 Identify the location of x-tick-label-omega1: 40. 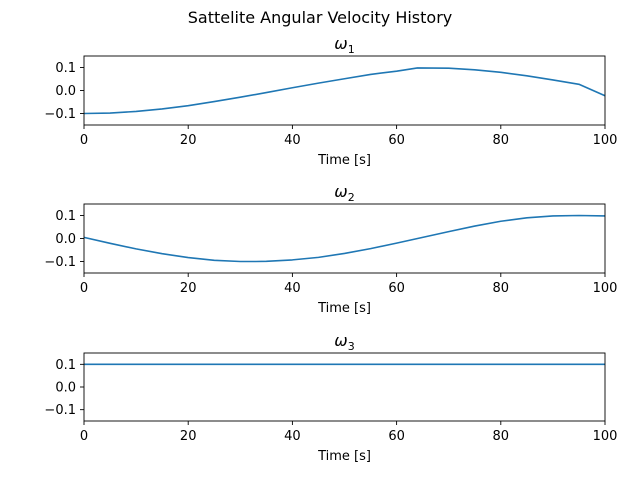
(292, 140).